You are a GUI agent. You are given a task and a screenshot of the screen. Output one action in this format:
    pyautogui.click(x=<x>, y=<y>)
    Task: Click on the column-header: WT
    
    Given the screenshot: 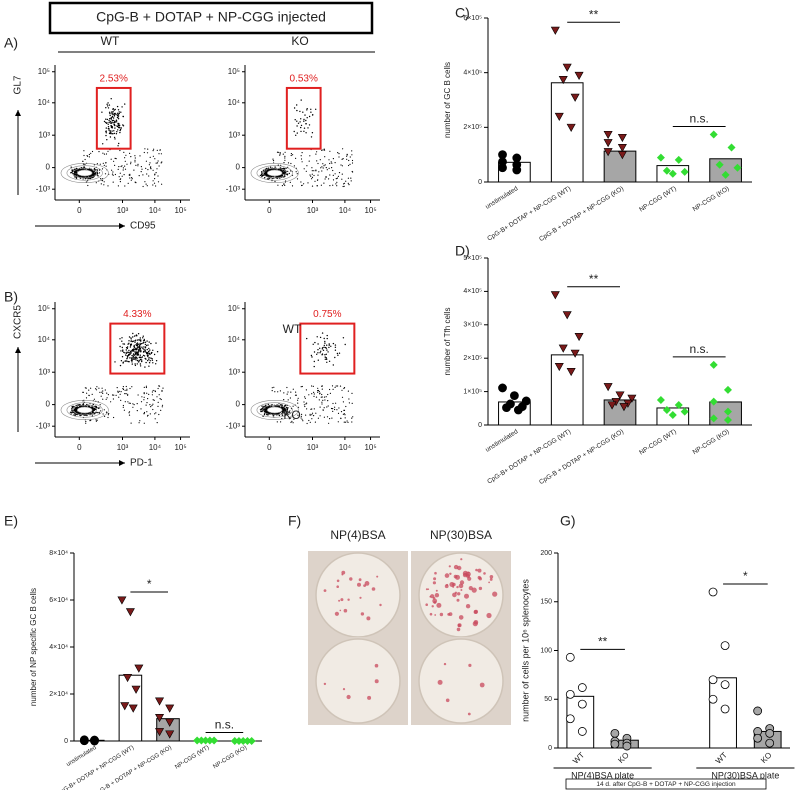 What is the action you would take?
    pyautogui.click(x=110, y=41)
    